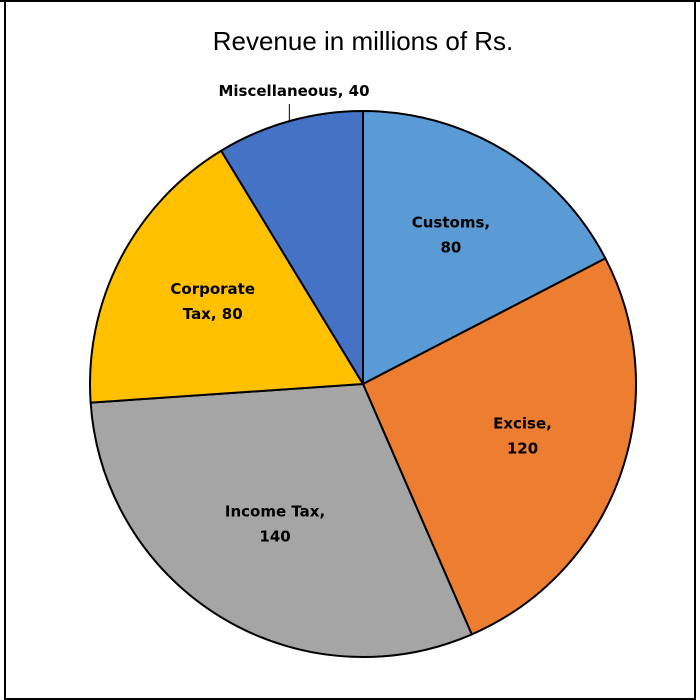 This screenshot has width=700, height=700. I want to click on pie-slice-miscellaneous, so click(292, 247).